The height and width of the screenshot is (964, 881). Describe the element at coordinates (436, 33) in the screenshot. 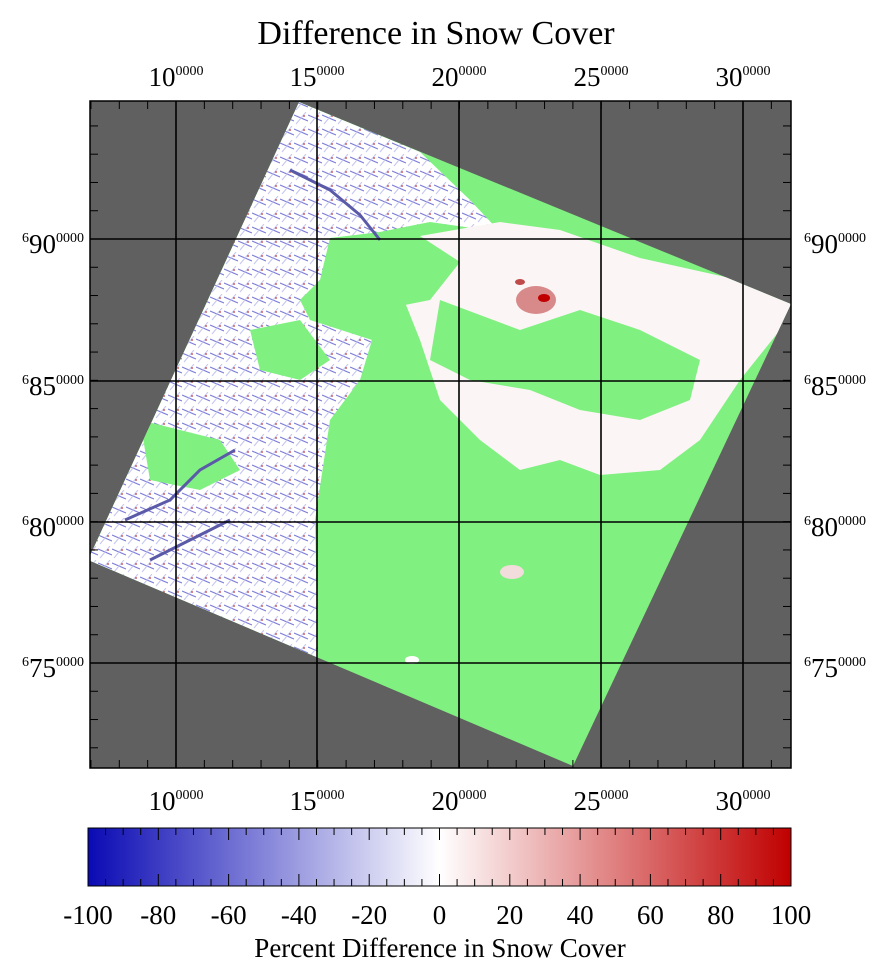

I see `map-title: Difference in Snow Cover` at that location.